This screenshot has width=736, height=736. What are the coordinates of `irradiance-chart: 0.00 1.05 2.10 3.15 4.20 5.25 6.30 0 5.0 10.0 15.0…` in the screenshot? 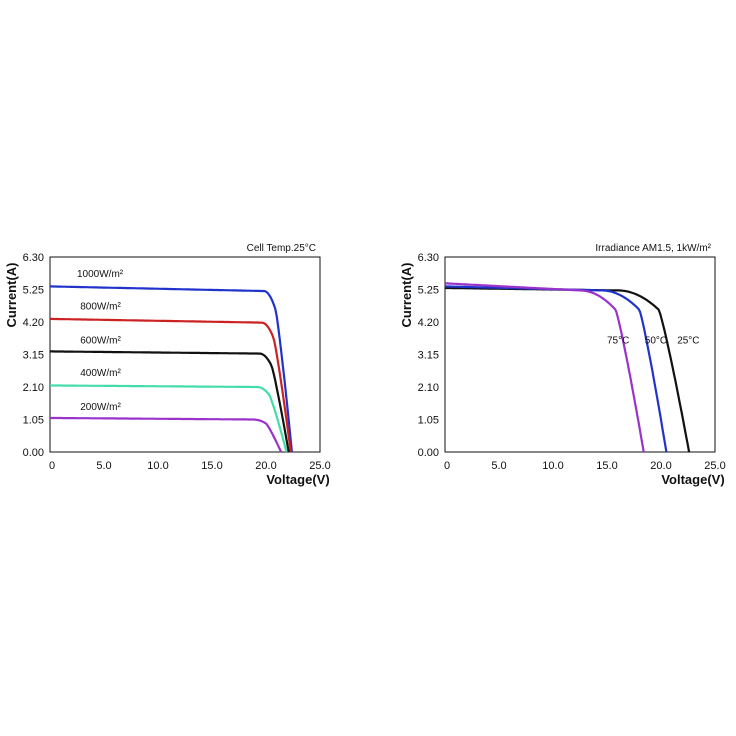 It's located at (167, 365).